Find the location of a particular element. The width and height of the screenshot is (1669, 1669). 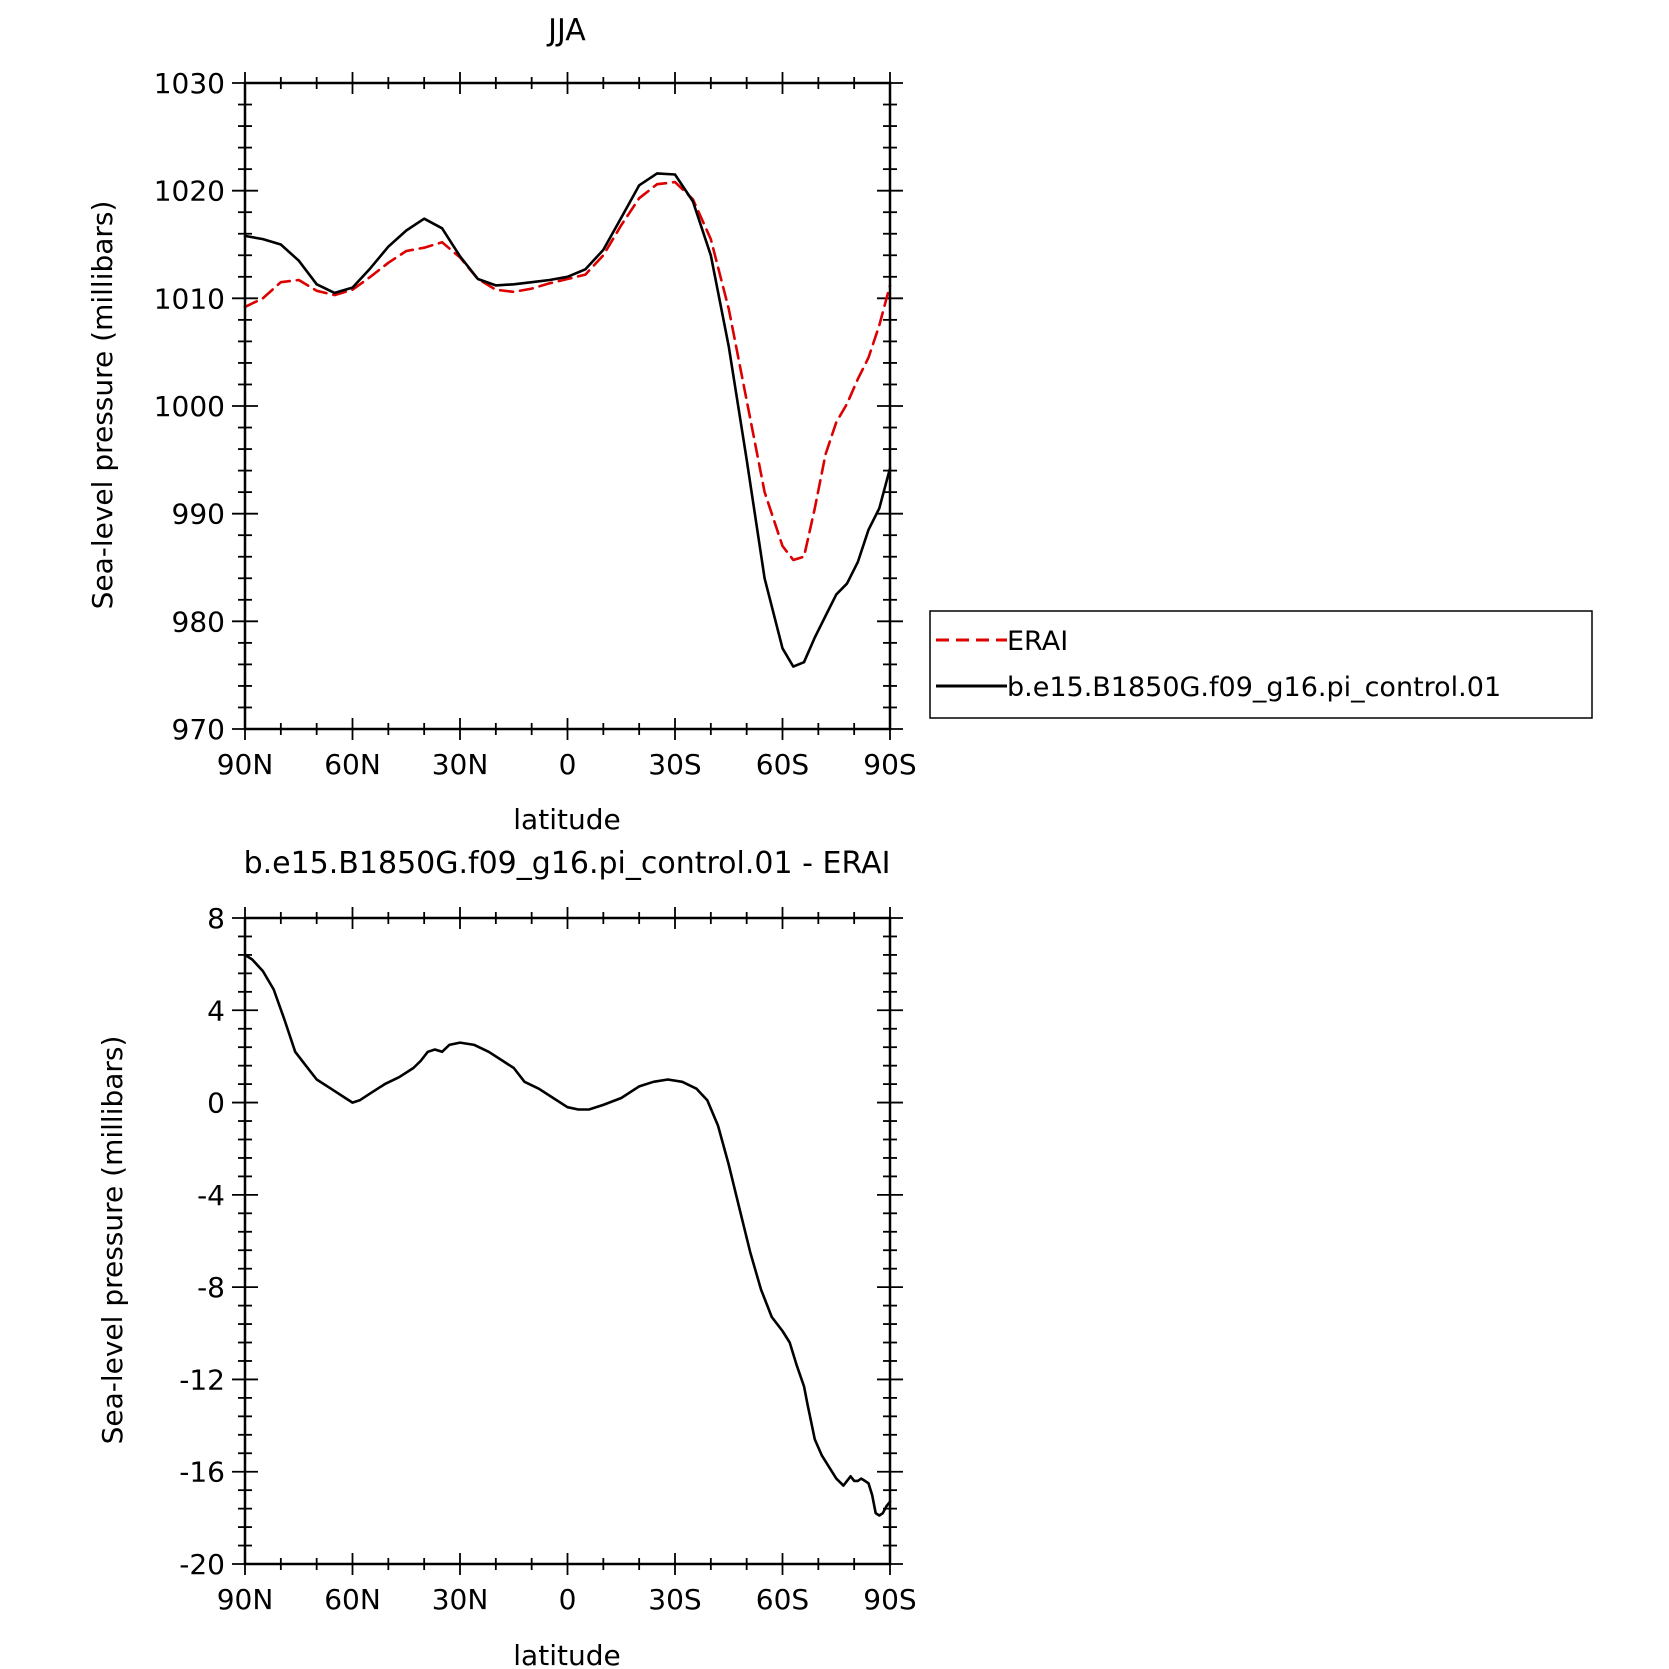

y-tick-label: -20 is located at coordinates (202, 1564).